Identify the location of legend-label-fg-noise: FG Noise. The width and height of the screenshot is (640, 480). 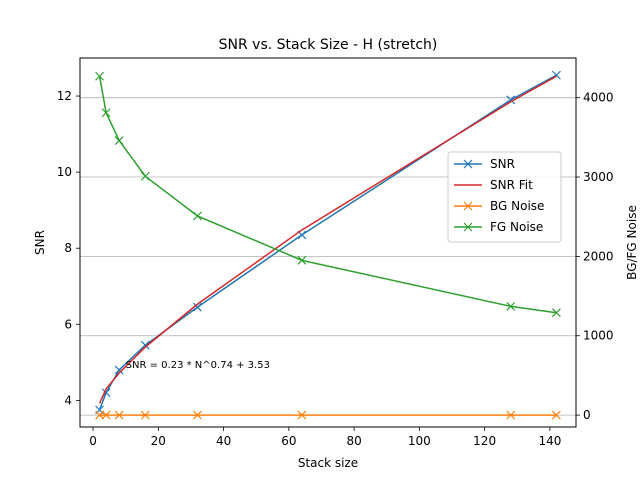
(516, 227).